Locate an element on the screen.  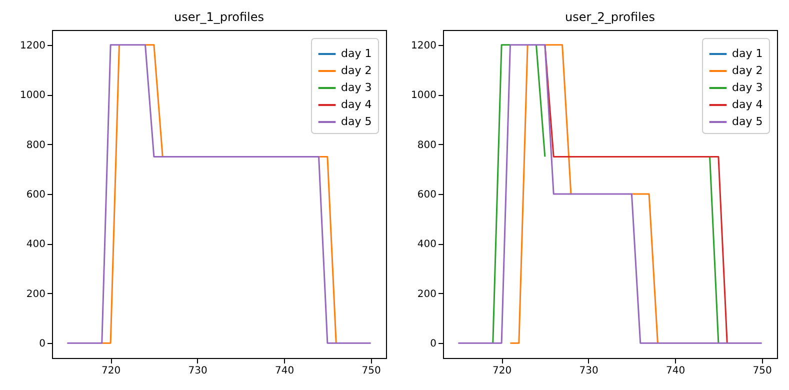
chart-title: user_2_profiles is located at coordinates (610, 17).